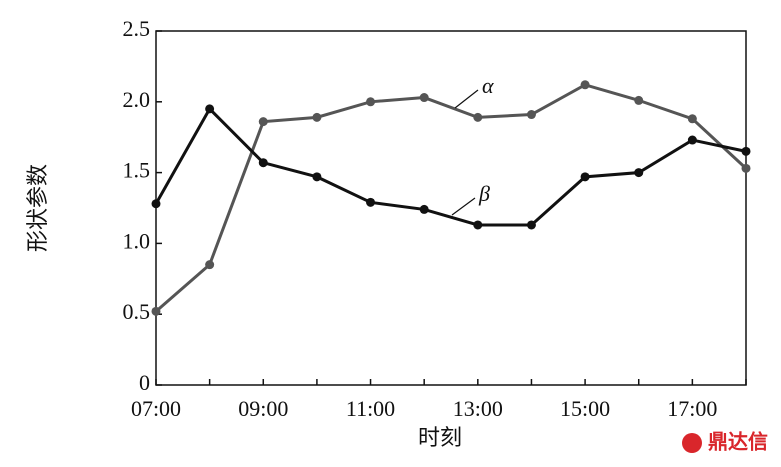 The width and height of the screenshot is (781, 467). I want to click on x-tick-label: 13:00, so click(478, 408).